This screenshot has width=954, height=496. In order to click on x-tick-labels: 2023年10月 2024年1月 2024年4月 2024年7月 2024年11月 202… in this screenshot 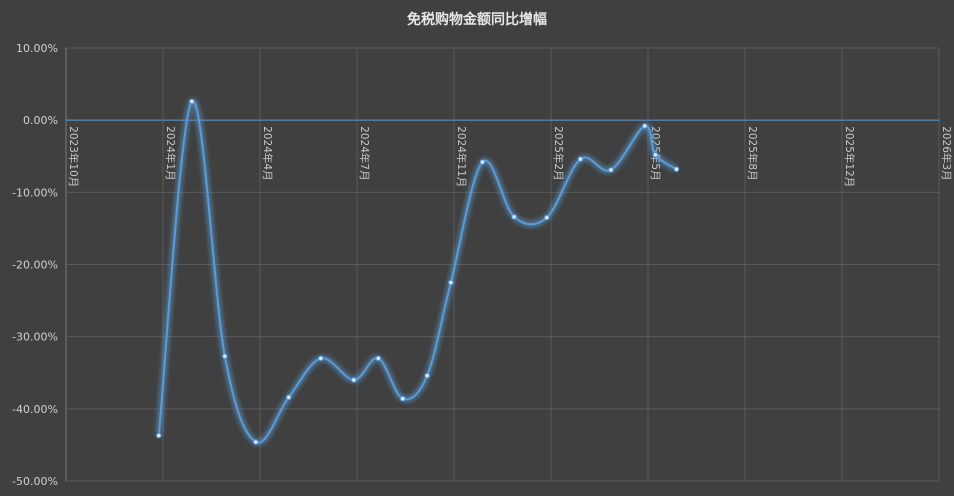, I will do `click(510, 156)`.